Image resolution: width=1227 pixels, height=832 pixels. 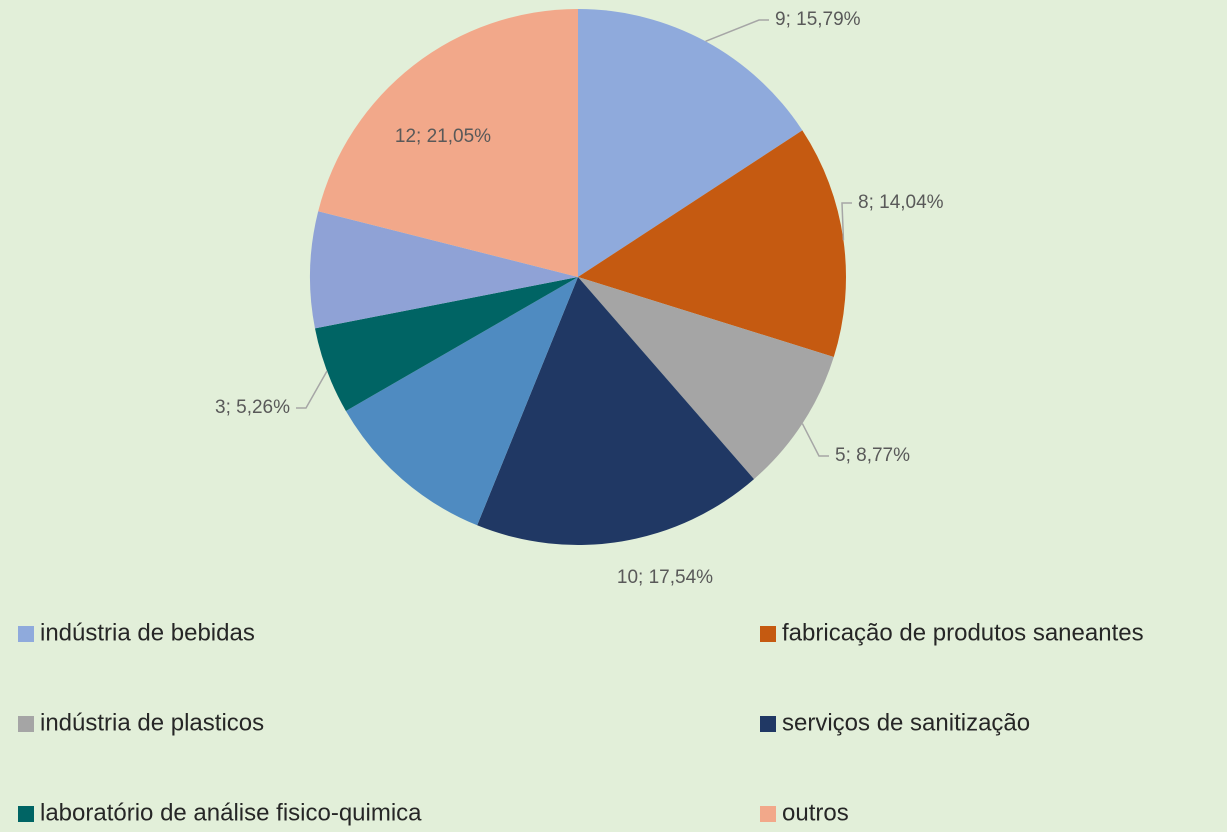 I want to click on legend-label: indústria de plasticos, so click(x=152, y=722).